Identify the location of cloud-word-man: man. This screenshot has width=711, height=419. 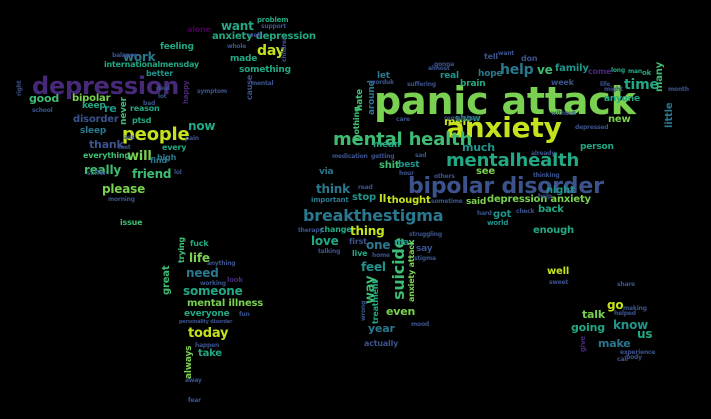
(635, 71).